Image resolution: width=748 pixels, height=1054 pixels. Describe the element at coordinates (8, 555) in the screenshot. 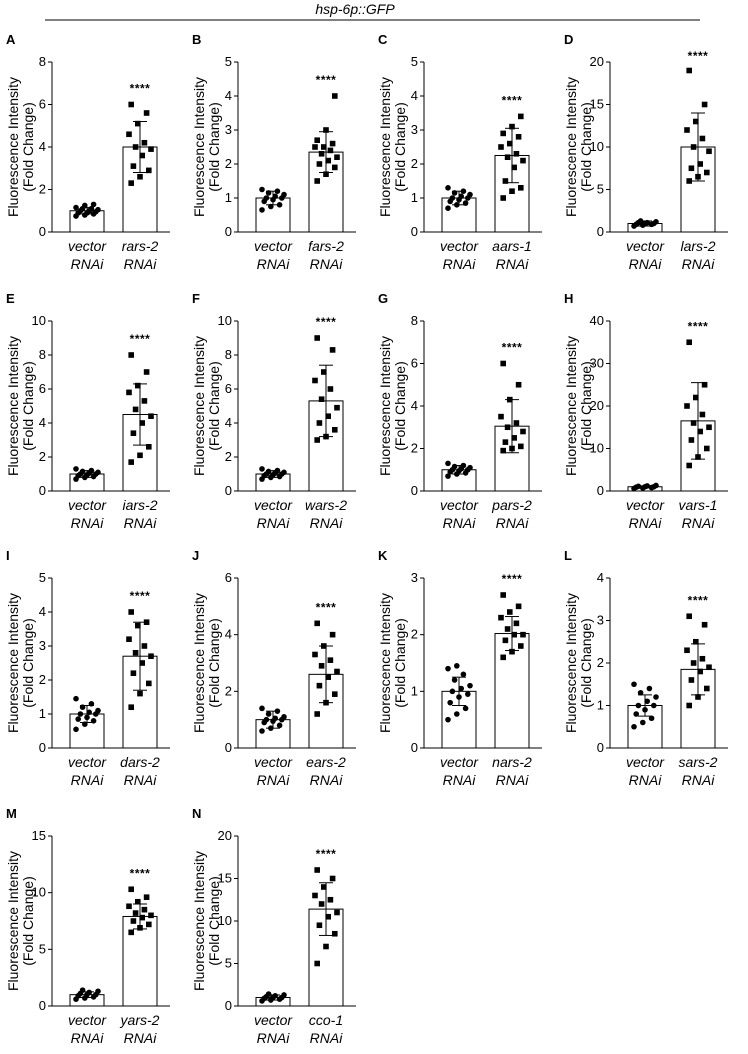

I see `panel-label: I` at that location.